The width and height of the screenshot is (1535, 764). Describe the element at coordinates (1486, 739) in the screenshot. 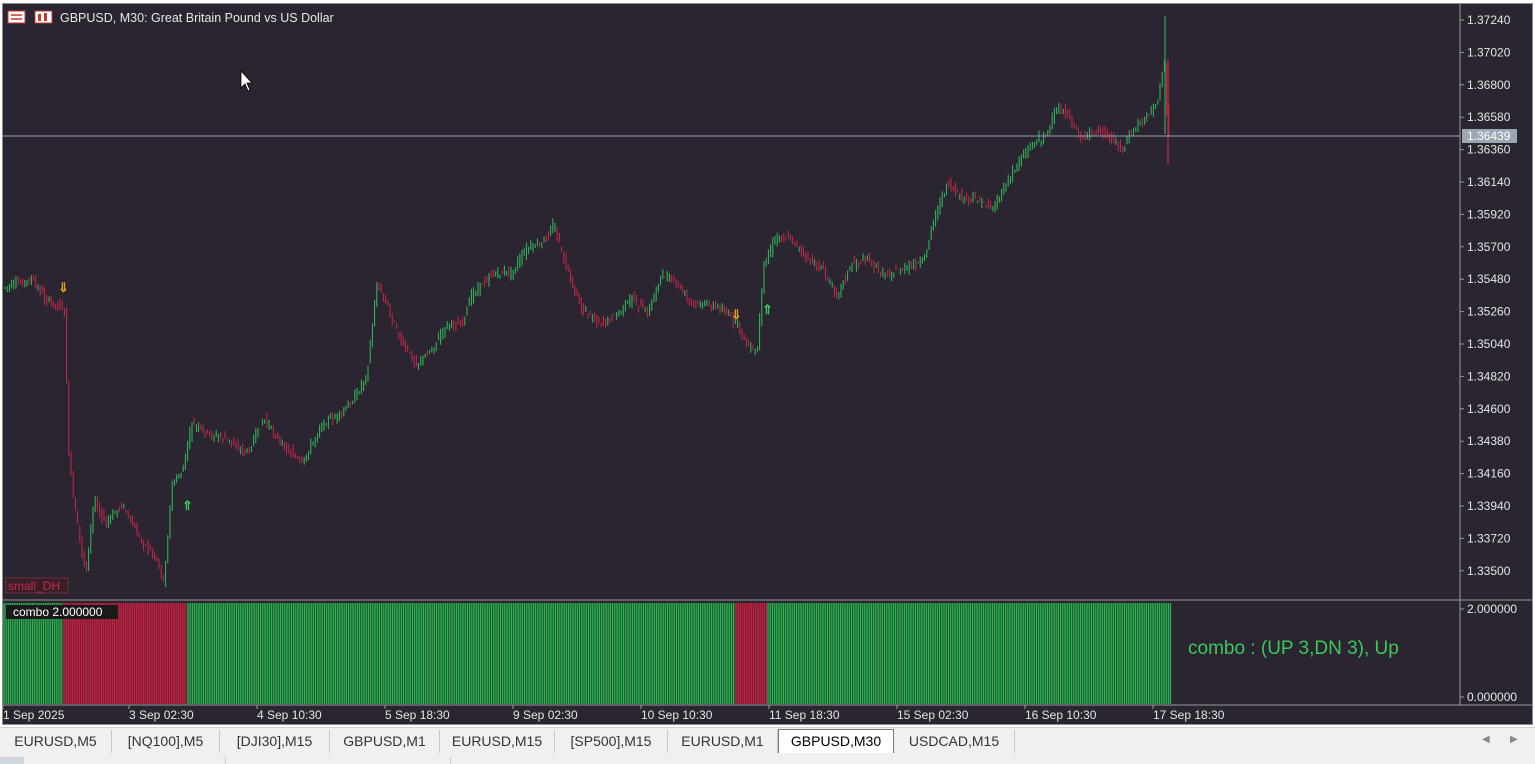

I see `tabs-scroll-left-icon: ◀` at that location.